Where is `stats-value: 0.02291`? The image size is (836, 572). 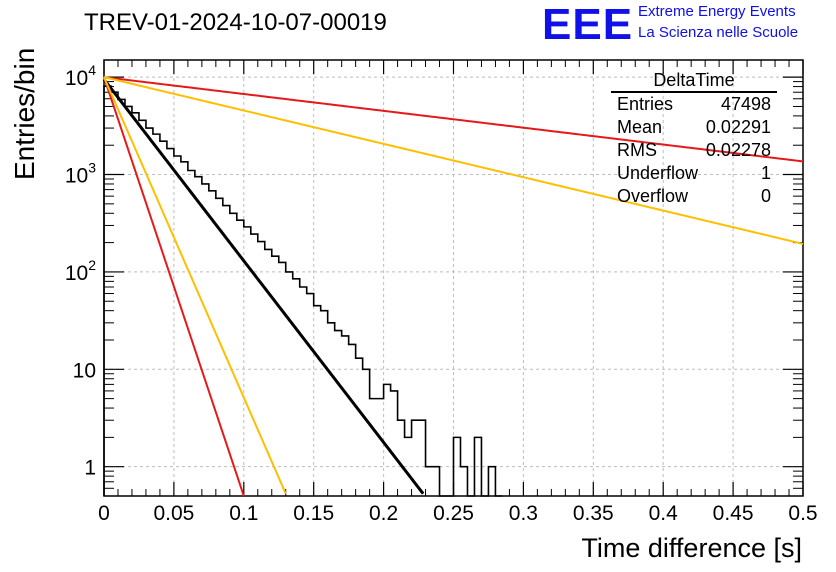
stats-value: 0.02291 is located at coordinates (738, 127).